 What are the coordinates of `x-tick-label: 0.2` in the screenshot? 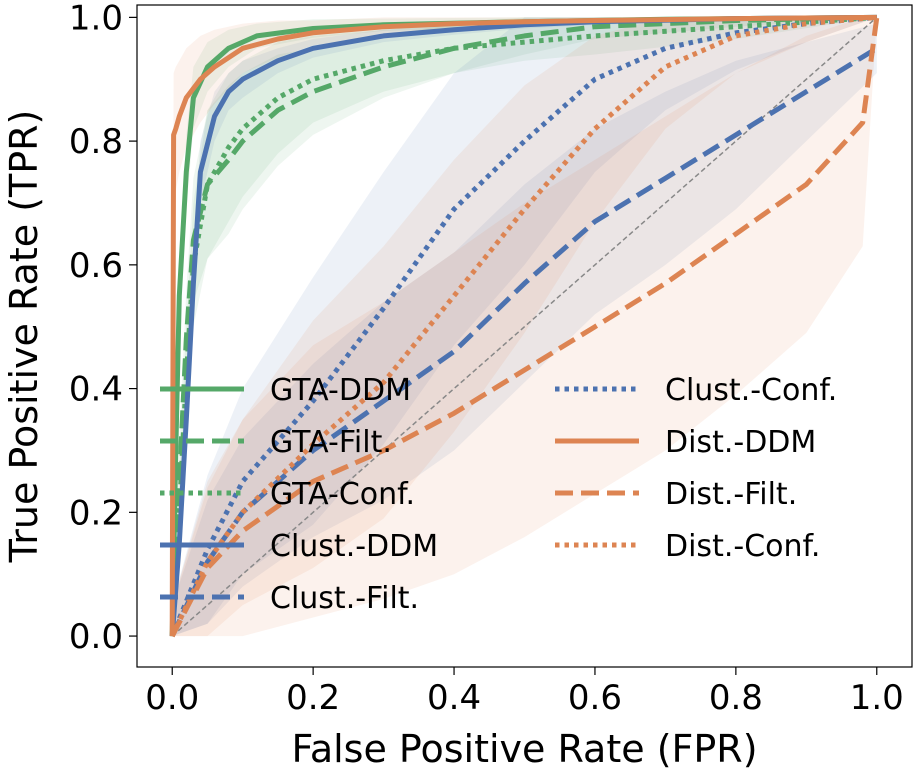 It's located at (313, 698).